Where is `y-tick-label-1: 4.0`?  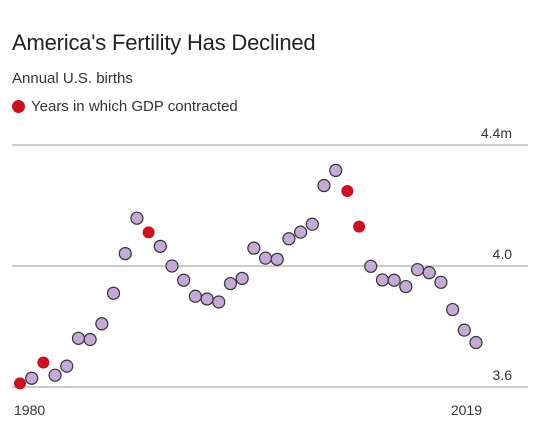 y-tick-label-1: 4.0 is located at coordinates (503, 254).